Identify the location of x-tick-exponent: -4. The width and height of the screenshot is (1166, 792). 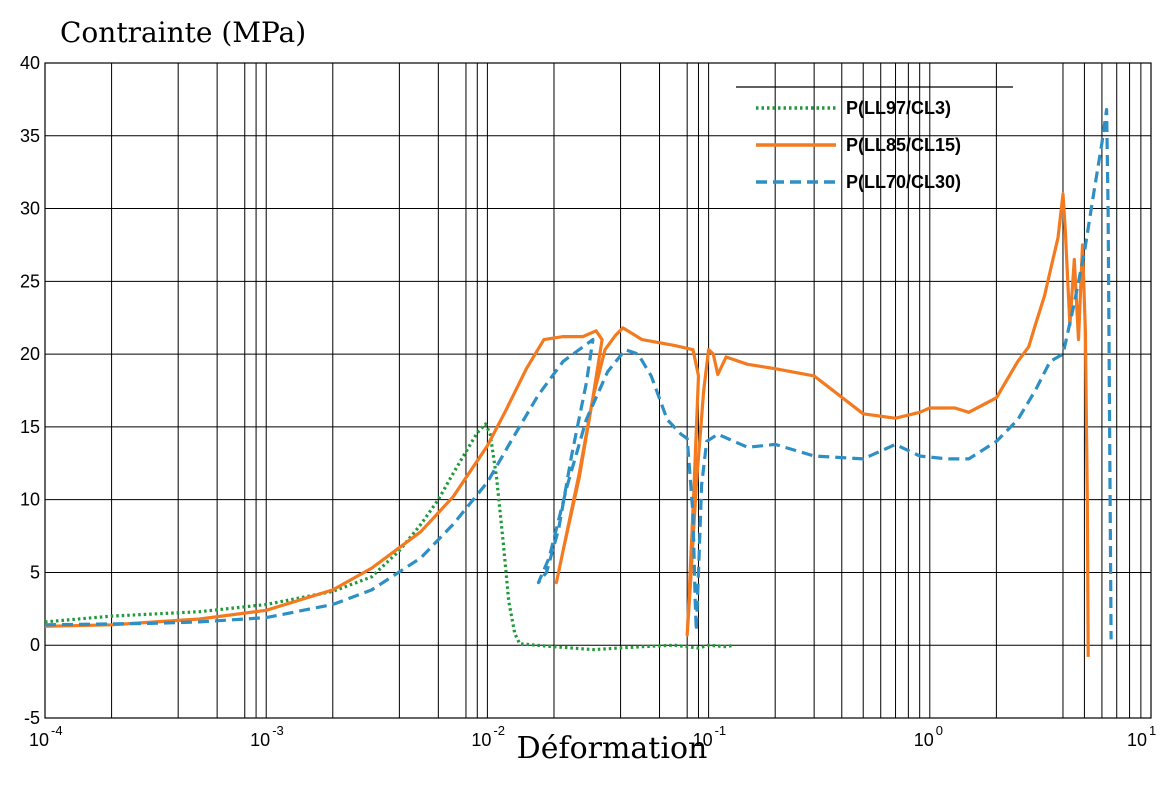
(57, 730).